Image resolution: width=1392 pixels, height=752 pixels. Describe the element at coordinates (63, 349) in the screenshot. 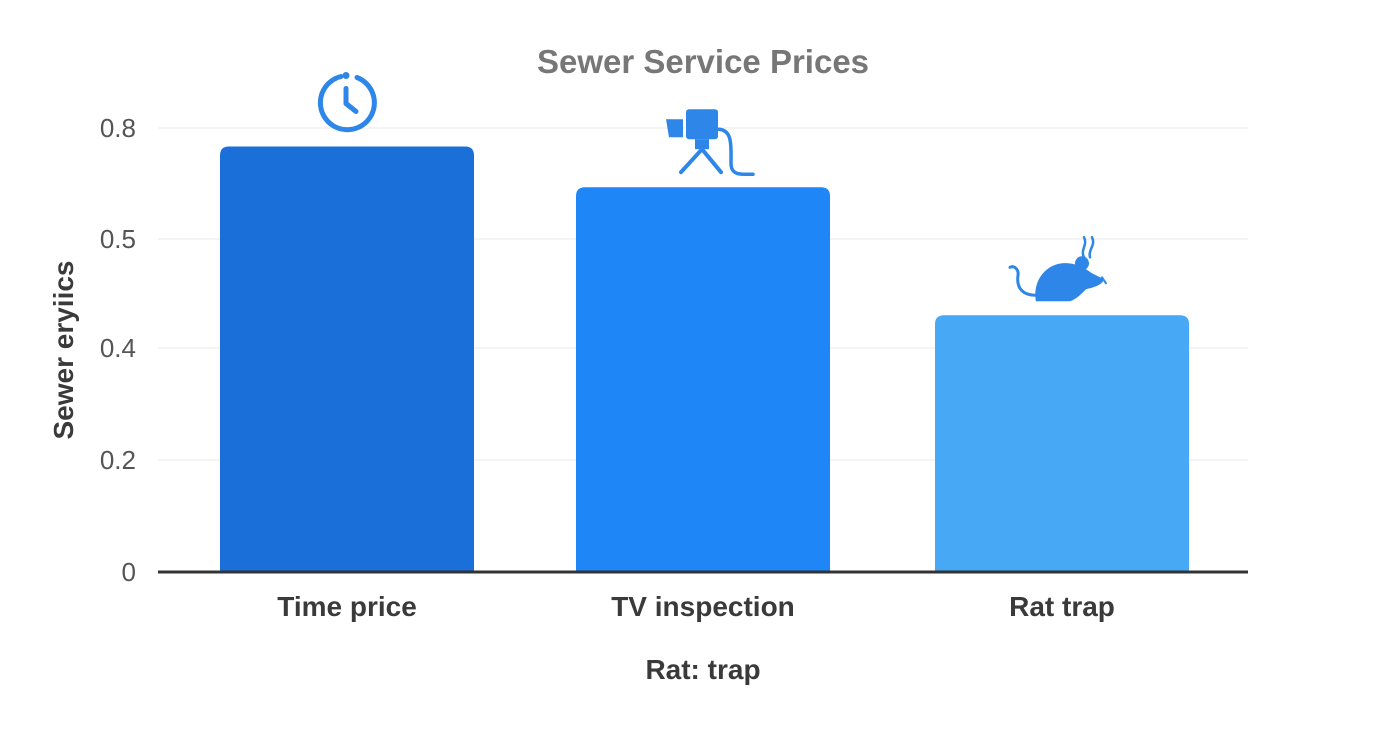

I see `y-axis-title: Sewer eryiics` at that location.